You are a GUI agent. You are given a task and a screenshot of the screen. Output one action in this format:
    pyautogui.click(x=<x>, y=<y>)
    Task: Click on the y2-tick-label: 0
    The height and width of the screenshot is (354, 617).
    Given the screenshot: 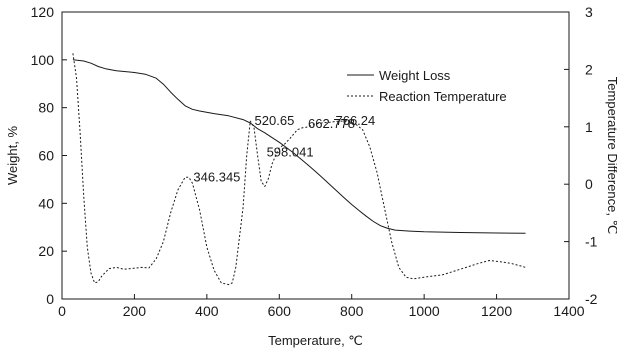 What is the action you would take?
    pyautogui.click(x=589, y=184)
    